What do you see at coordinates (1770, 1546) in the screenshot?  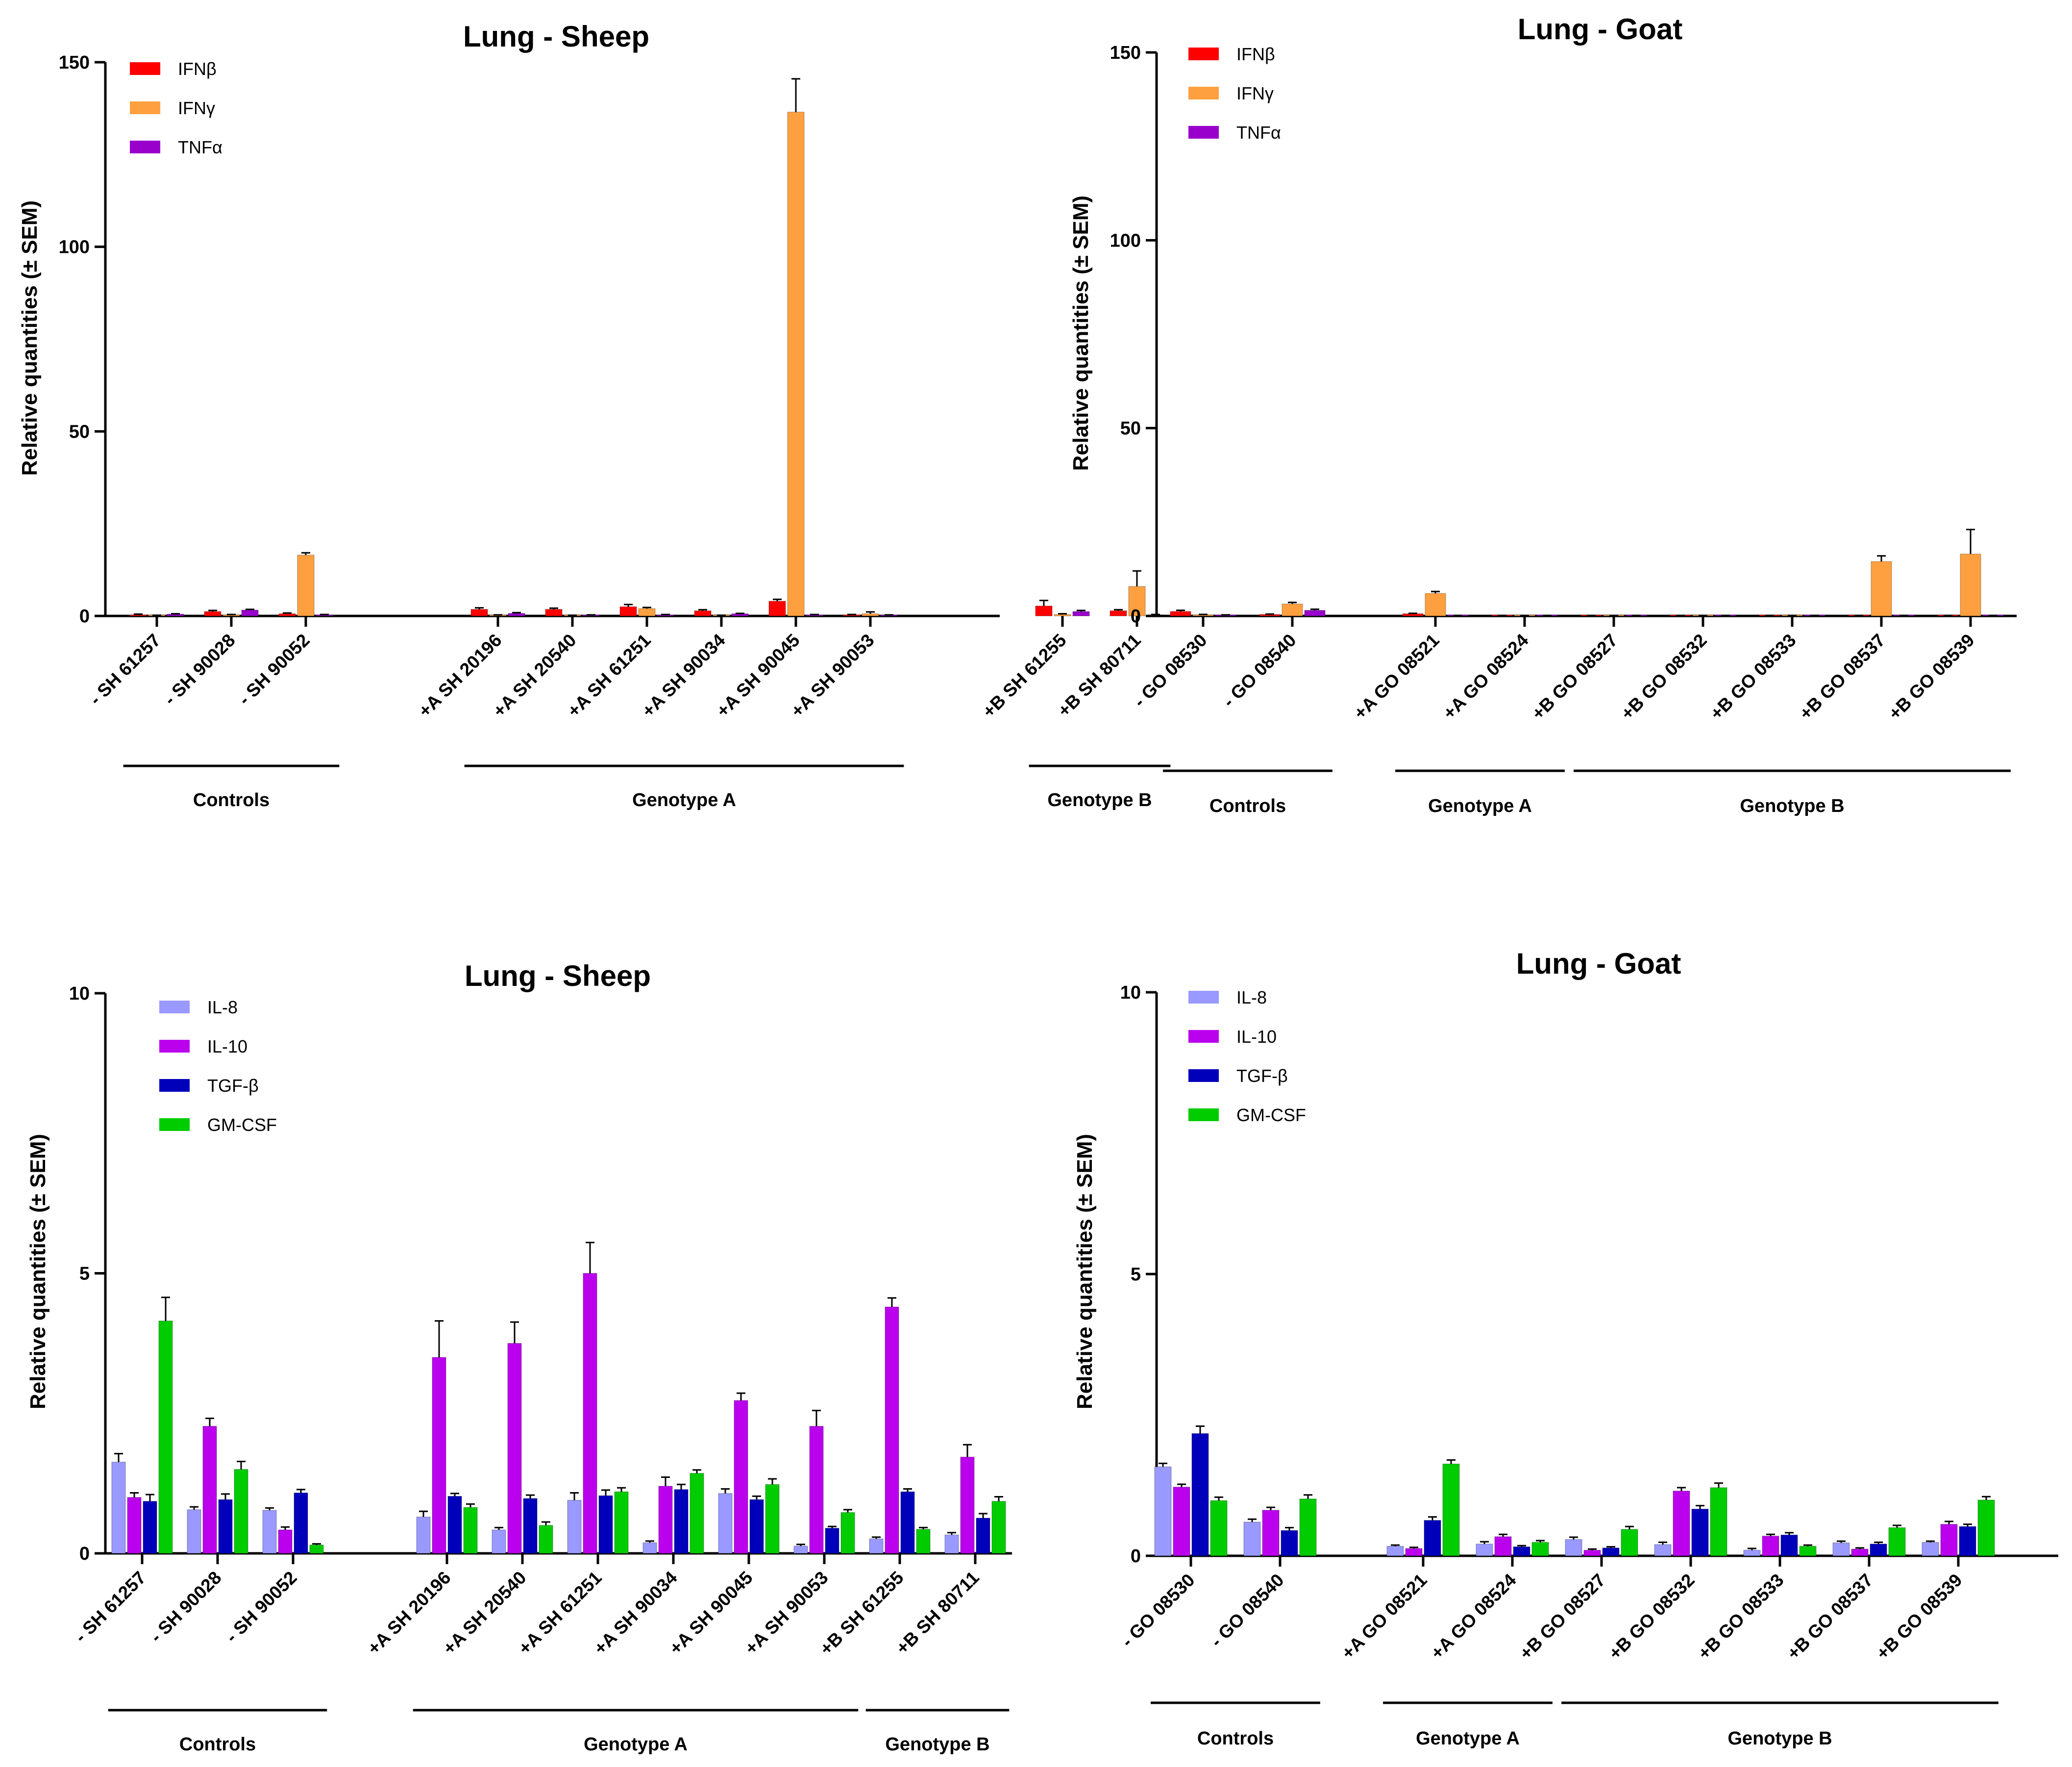 I see `bar-IL-10-+BGO08533` at bounding box center [1770, 1546].